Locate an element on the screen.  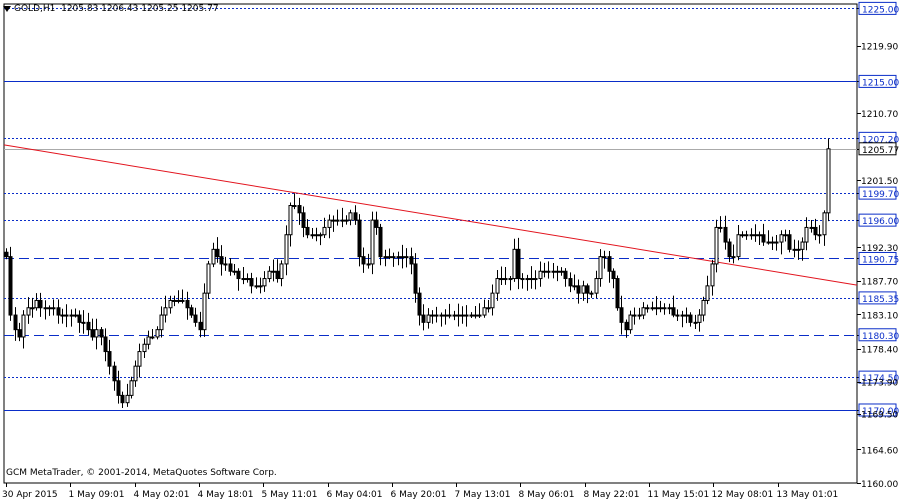
time-tick-label: 4 May 02:01 is located at coordinates (162, 495).